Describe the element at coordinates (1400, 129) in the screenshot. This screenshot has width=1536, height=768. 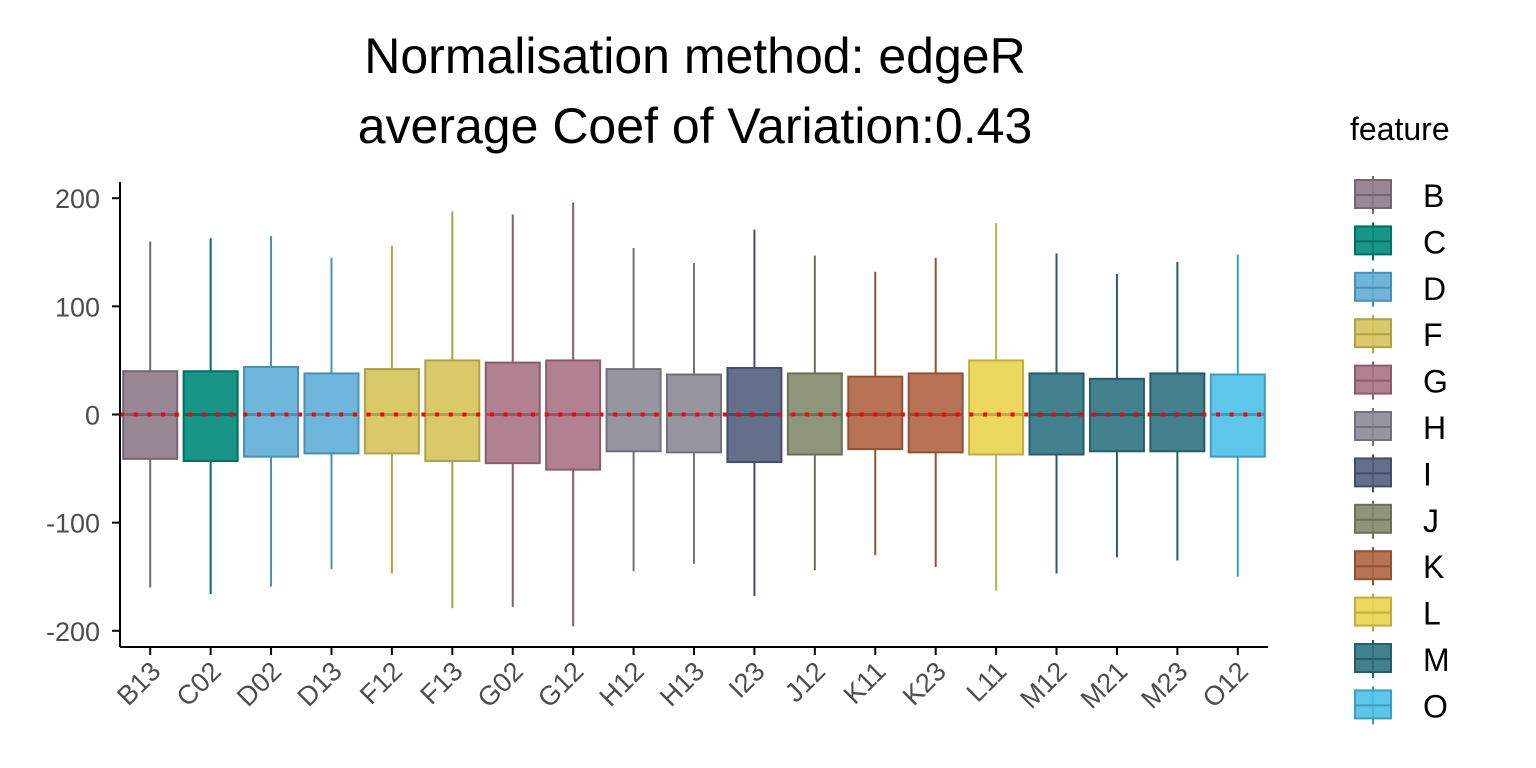
I see `legend-title: feature` at that location.